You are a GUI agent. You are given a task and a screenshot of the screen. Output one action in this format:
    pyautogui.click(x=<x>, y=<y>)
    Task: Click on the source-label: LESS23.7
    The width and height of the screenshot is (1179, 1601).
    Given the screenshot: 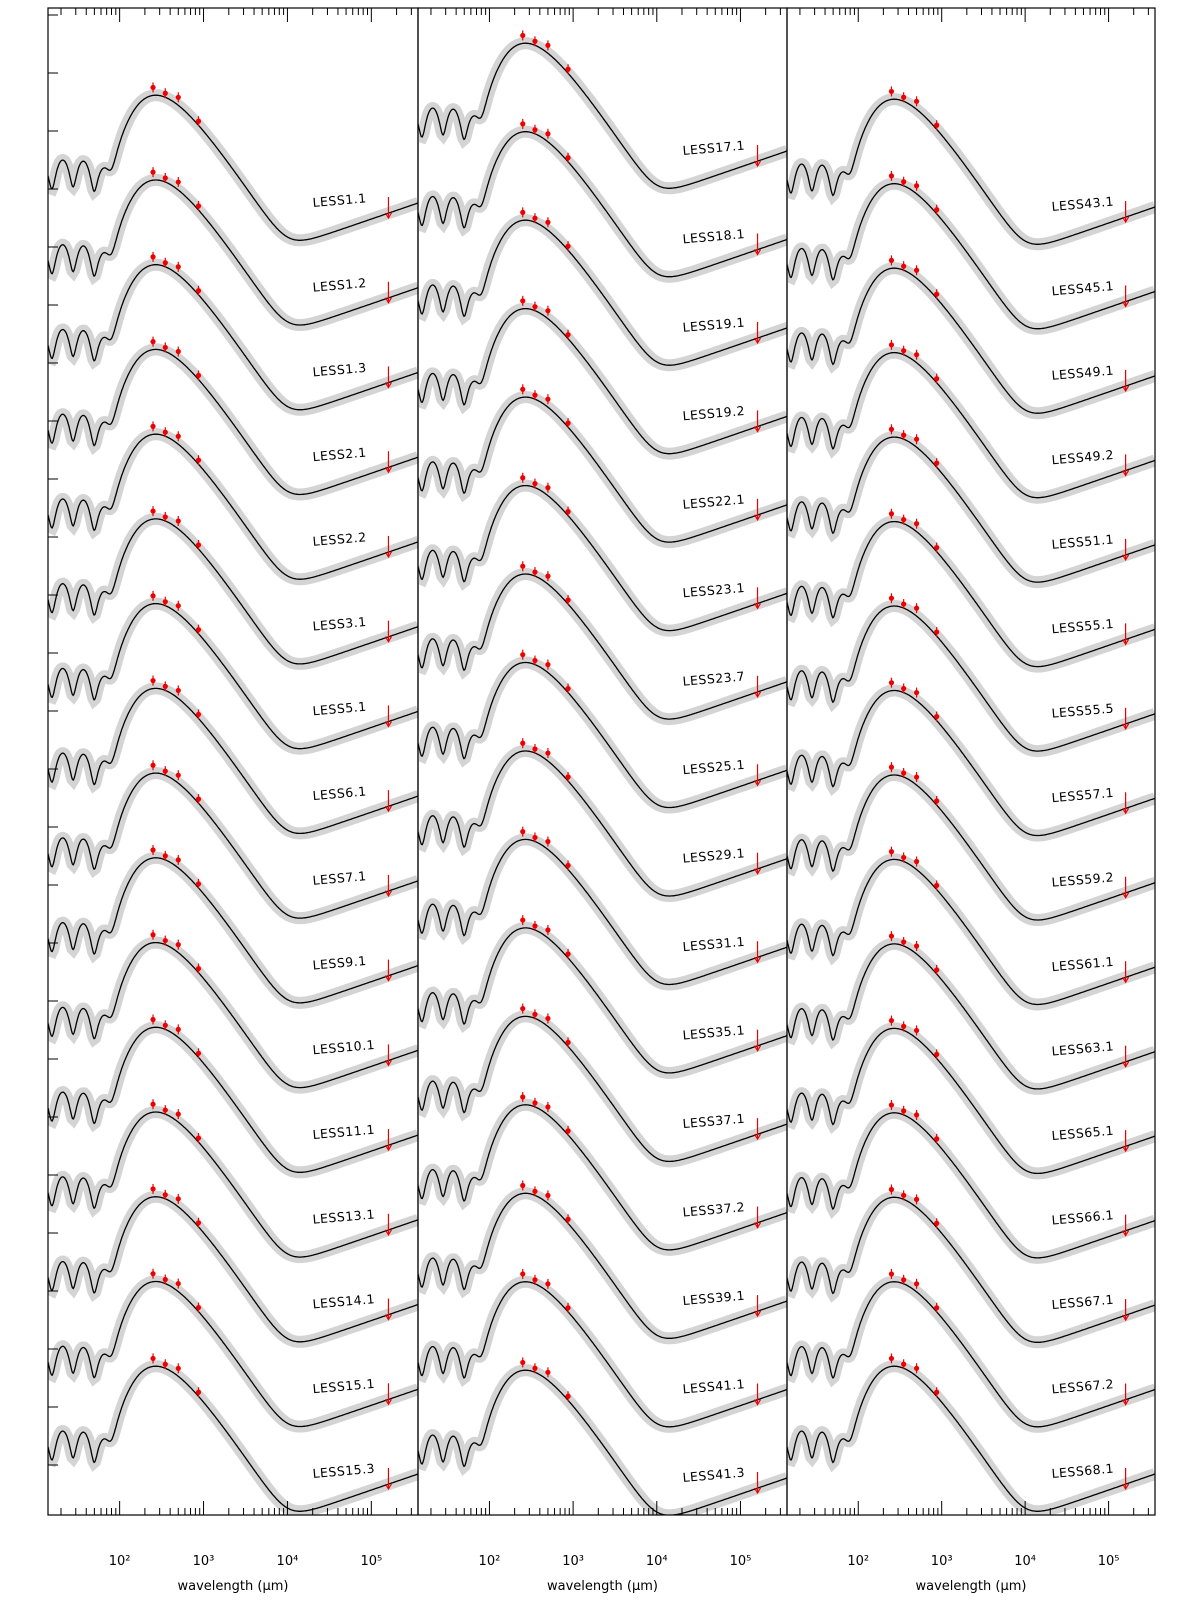 What is the action you would take?
    pyautogui.click(x=714, y=678)
    